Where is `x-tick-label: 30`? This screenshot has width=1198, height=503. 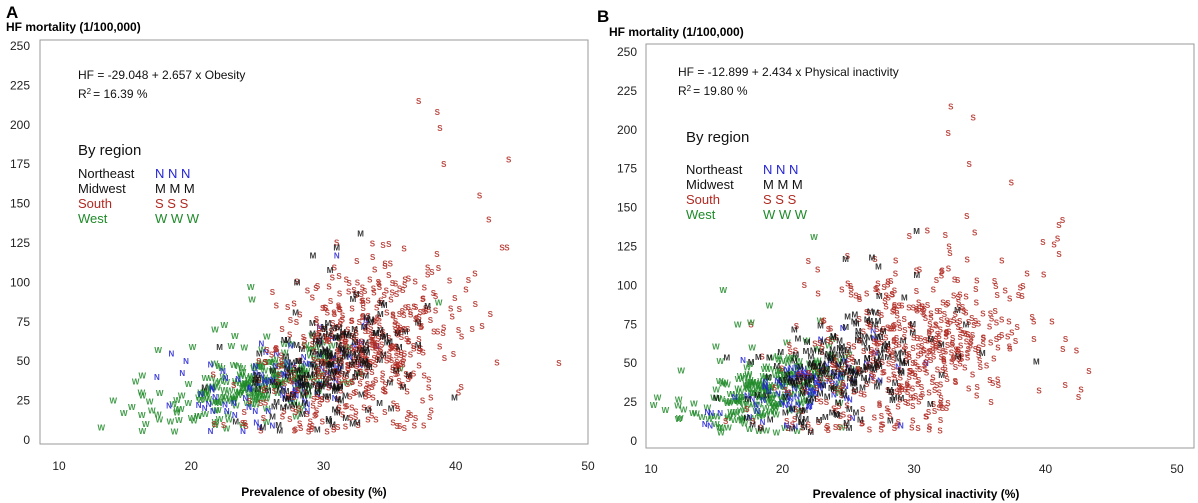
x-tick-label: 30 is located at coordinates (324, 466).